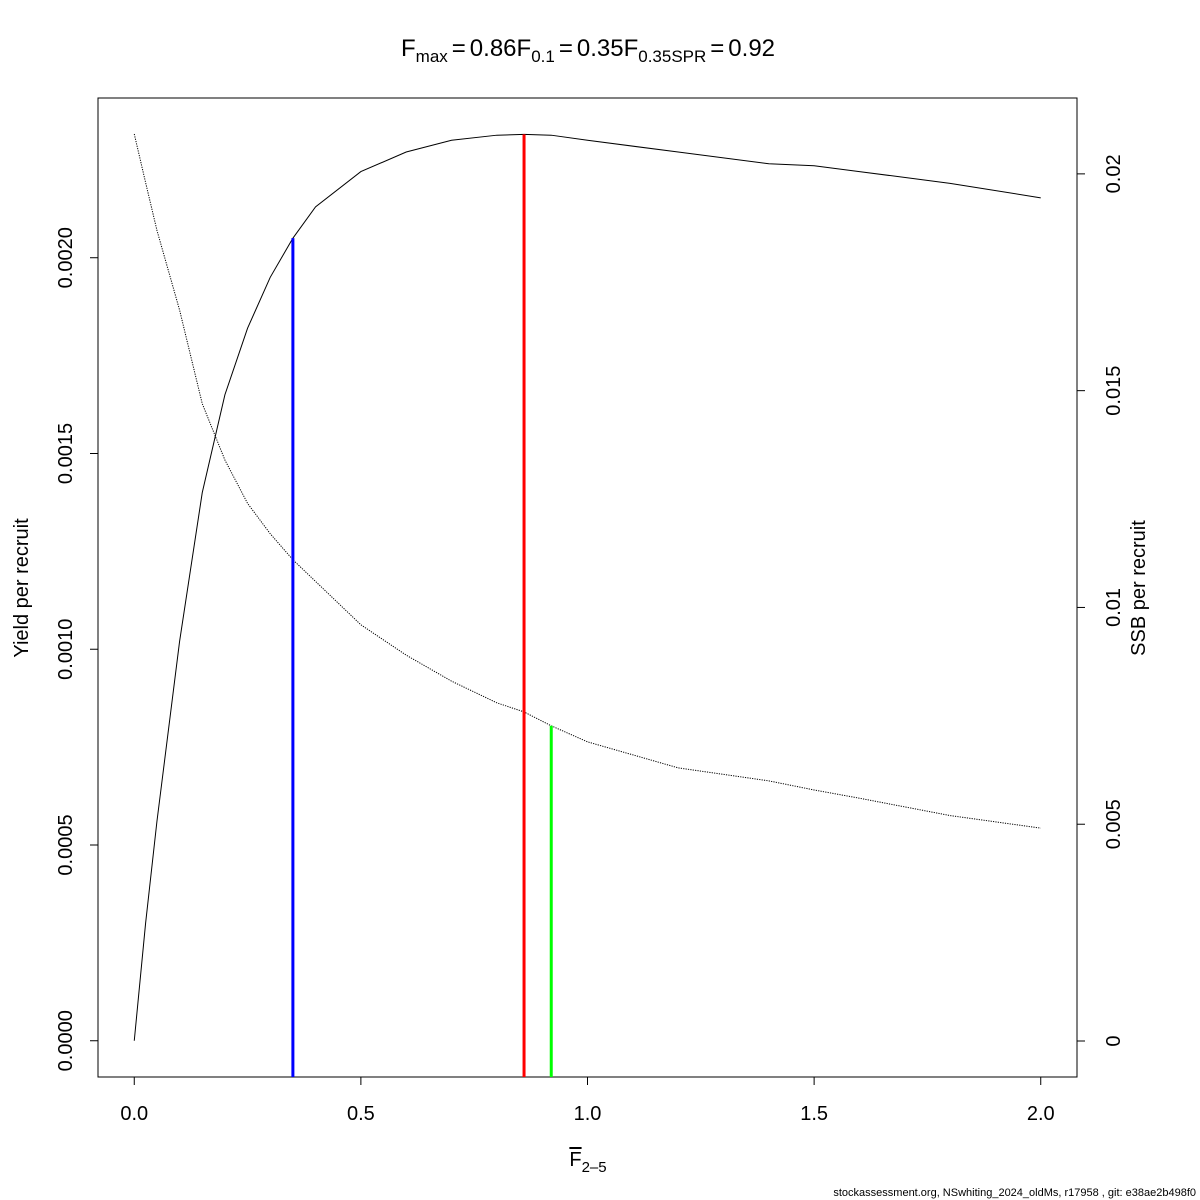 The image size is (1200, 1200). Describe the element at coordinates (66, 1040) in the screenshot. I see `y-tick-label: 0.0000` at that location.